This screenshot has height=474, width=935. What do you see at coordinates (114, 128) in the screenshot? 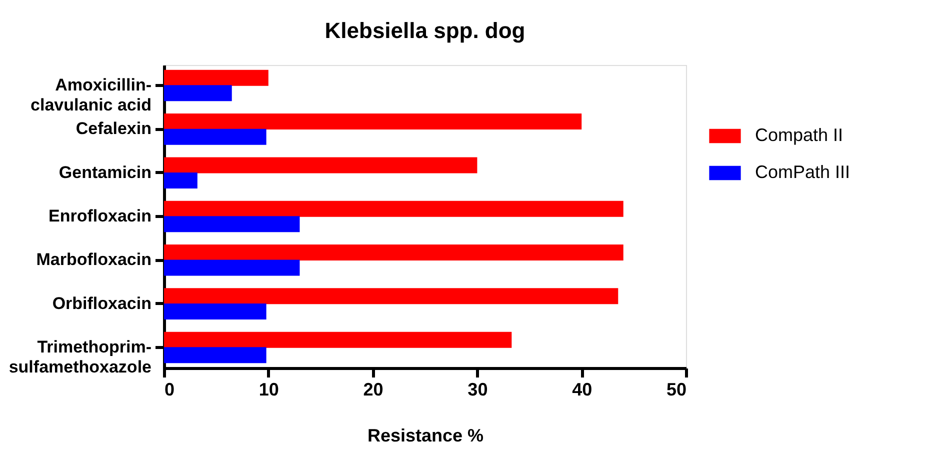
I see `y-tick-label: Cefalexin` at bounding box center [114, 128].